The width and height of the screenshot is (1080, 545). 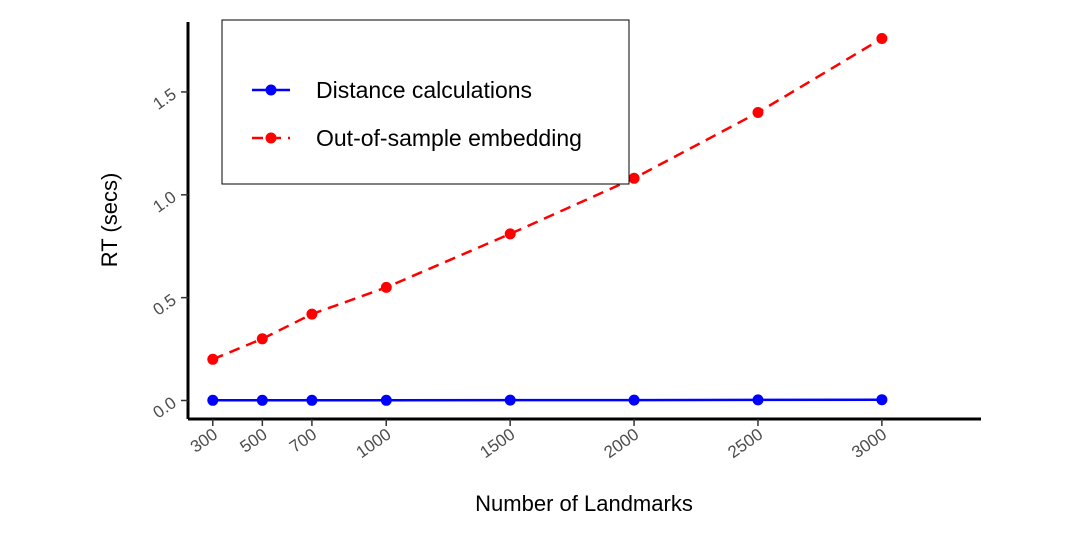 I want to click on x-axis-title: Number of Landmarks, so click(x=584, y=503).